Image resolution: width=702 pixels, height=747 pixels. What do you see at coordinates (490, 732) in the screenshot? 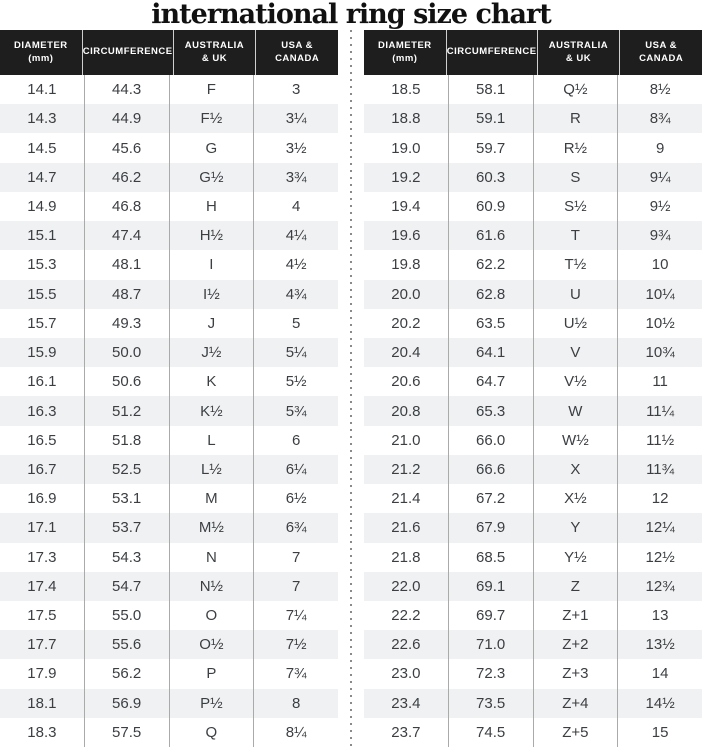
I see `table-cell: 74.5` at bounding box center [490, 732].